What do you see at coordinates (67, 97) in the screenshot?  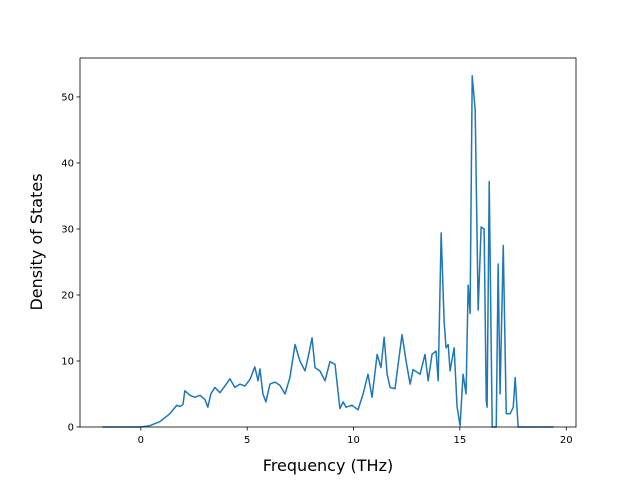 I see `y-tick-label: 50` at bounding box center [67, 97].